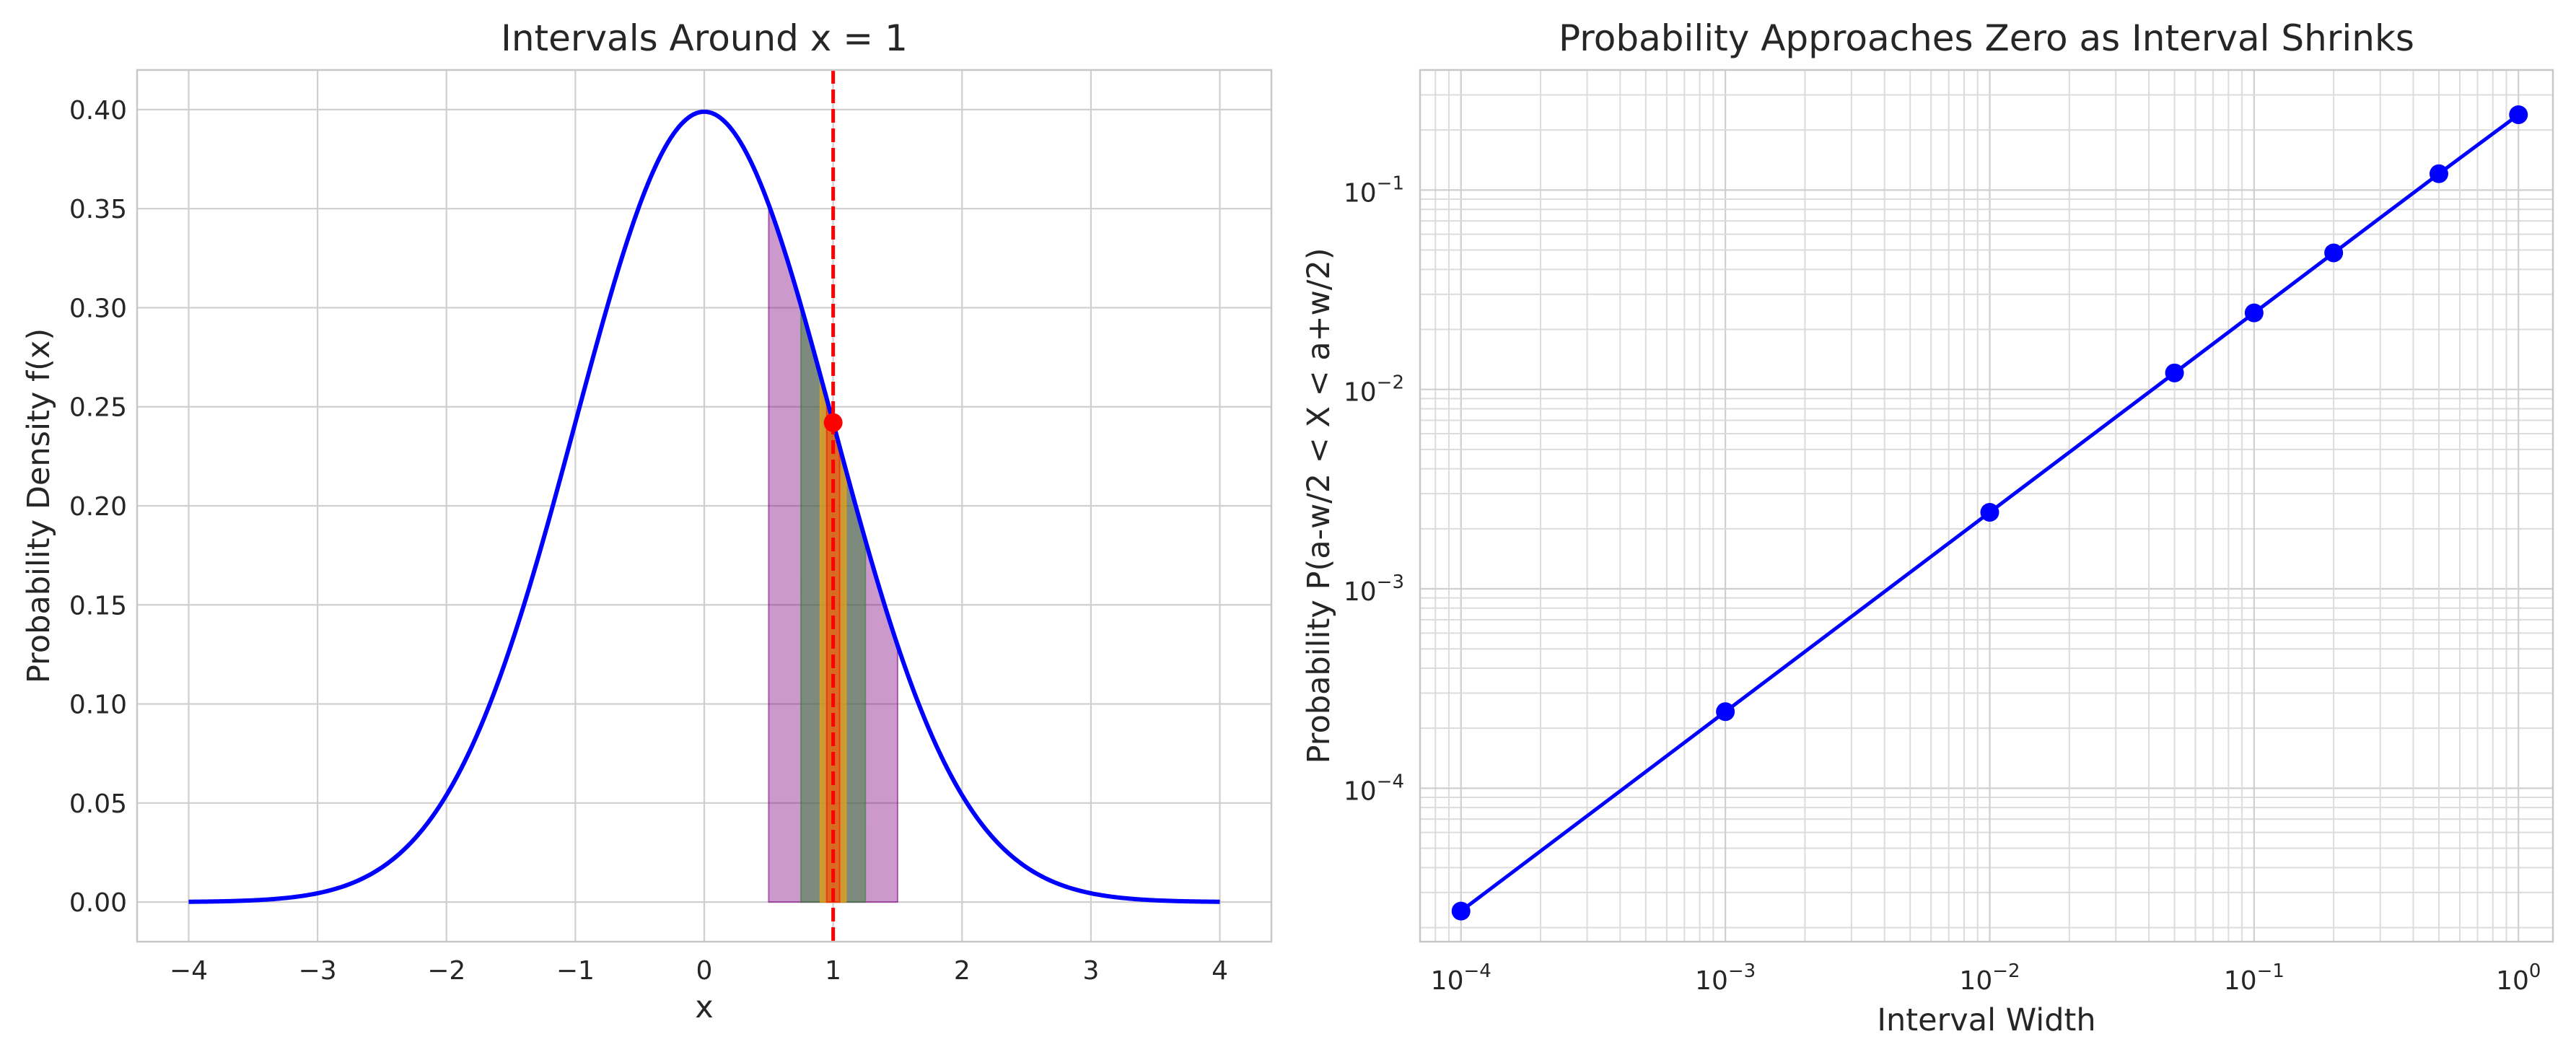 The image size is (2576, 1060). What do you see at coordinates (1726, 978) in the screenshot?
I see `x-tick-label: 10⁻³` at bounding box center [1726, 978].